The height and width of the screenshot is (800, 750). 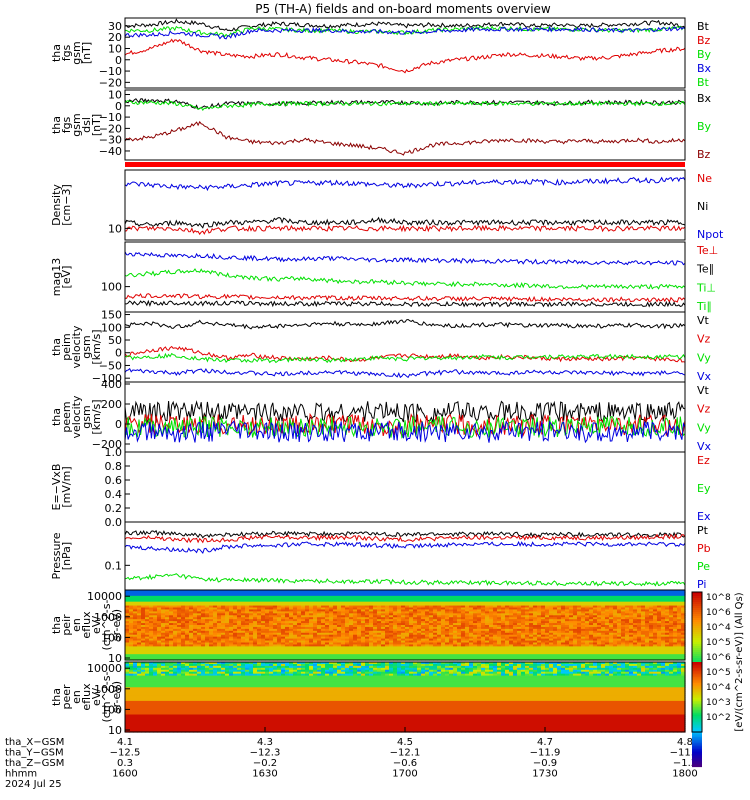 I want to click on legend-Bx: Bx, so click(x=704, y=98).